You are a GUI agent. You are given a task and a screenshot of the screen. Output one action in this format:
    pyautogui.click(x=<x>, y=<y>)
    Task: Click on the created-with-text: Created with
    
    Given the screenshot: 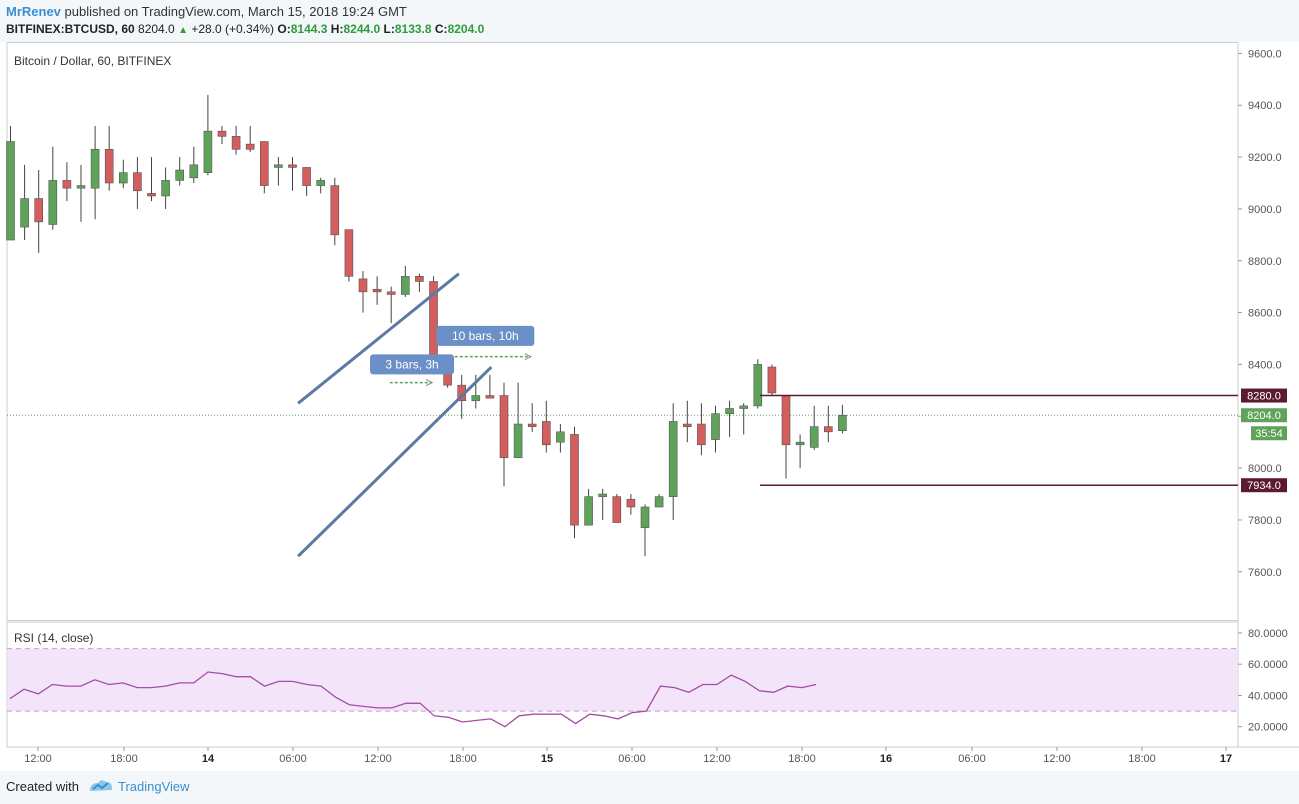 What is the action you would take?
    pyautogui.click(x=42, y=786)
    